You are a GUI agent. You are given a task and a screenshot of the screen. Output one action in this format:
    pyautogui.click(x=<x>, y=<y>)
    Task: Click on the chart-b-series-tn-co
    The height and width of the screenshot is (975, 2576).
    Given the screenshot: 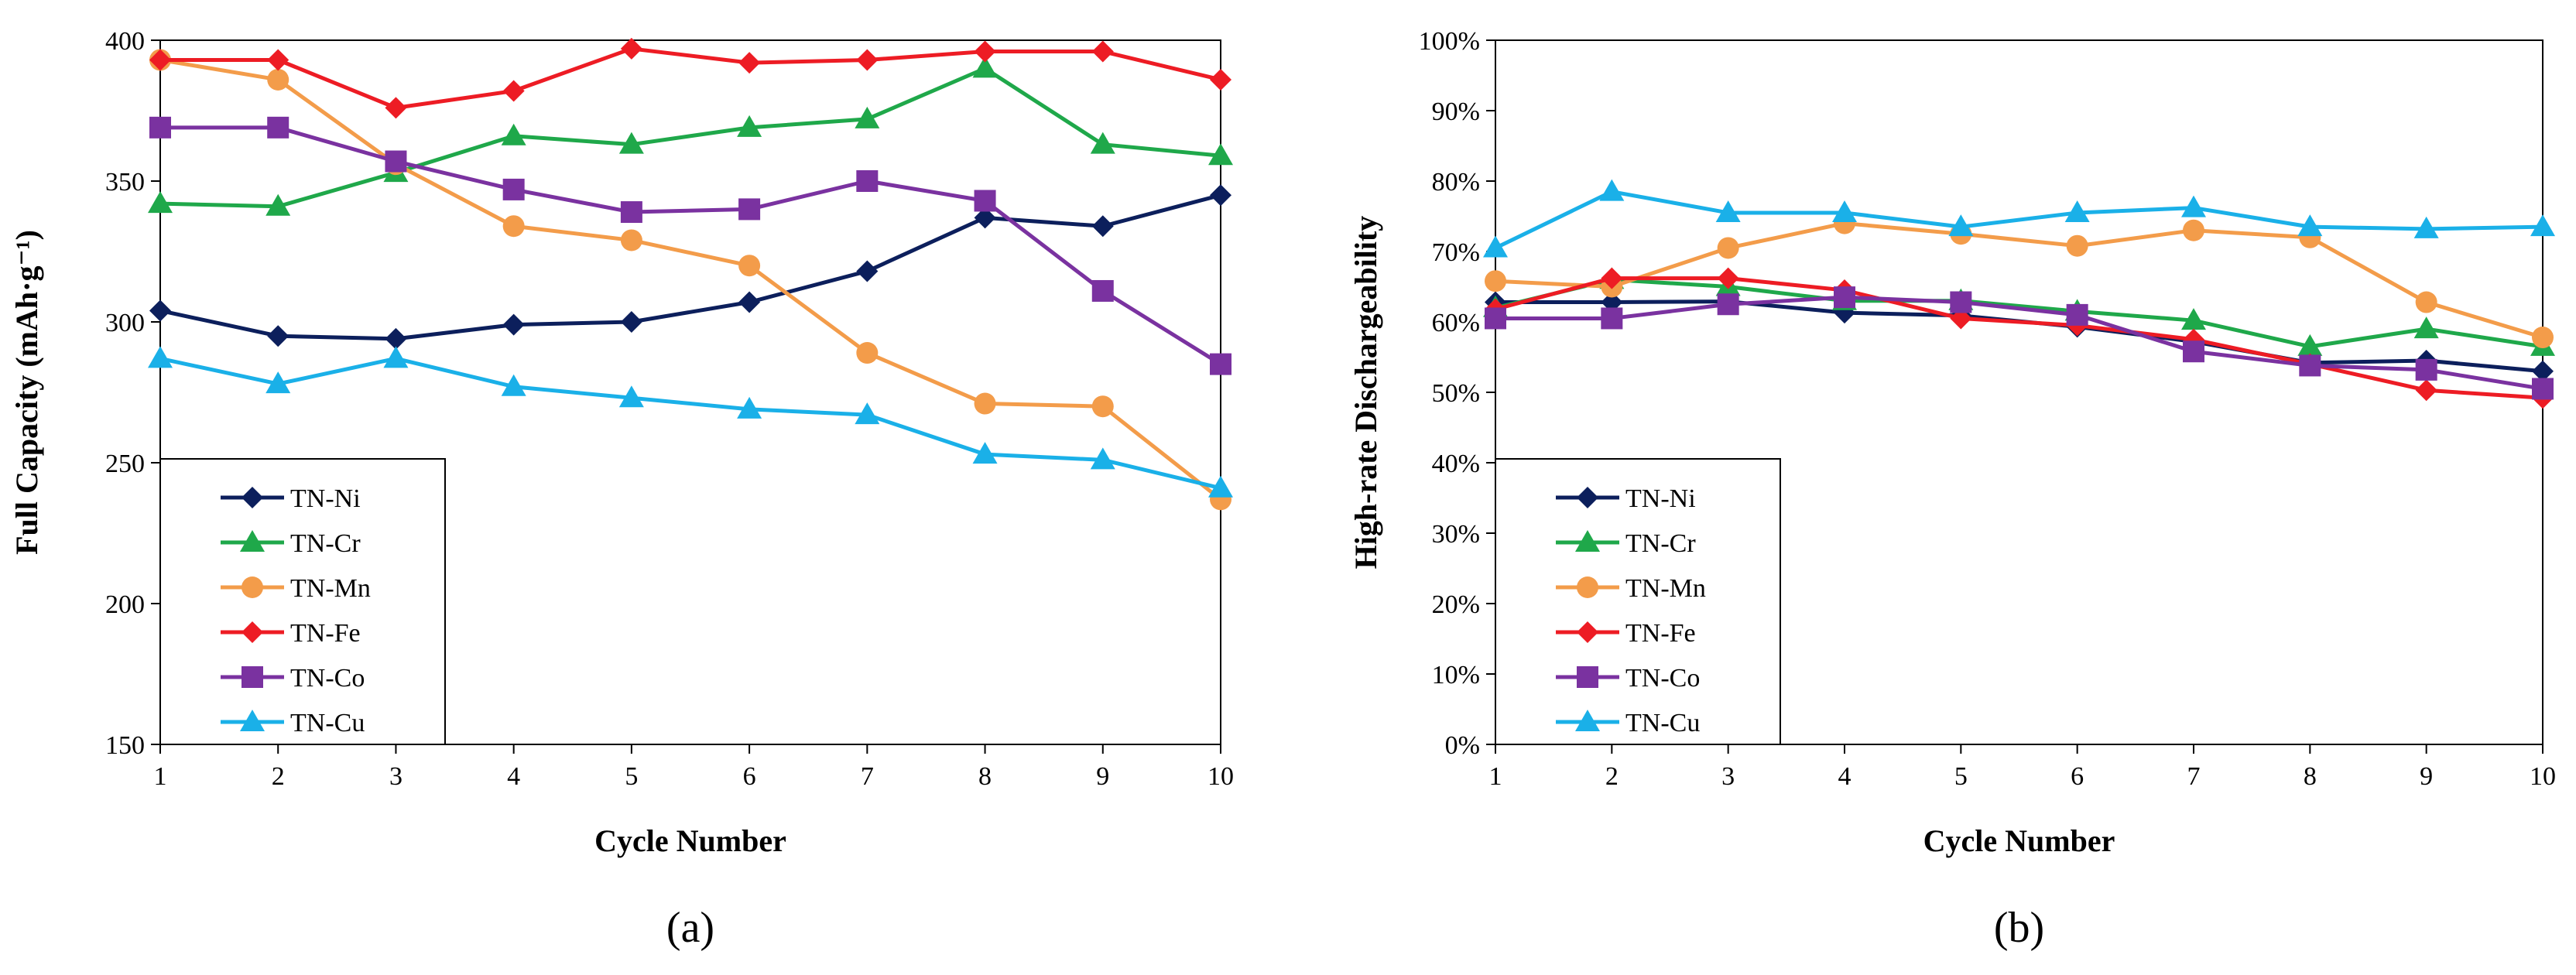 What is the action you would take?
    pyautogui.click(x=2019, y=343)
    